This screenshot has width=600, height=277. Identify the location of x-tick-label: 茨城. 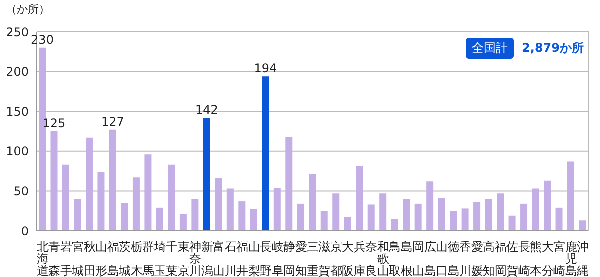
(125, 258).